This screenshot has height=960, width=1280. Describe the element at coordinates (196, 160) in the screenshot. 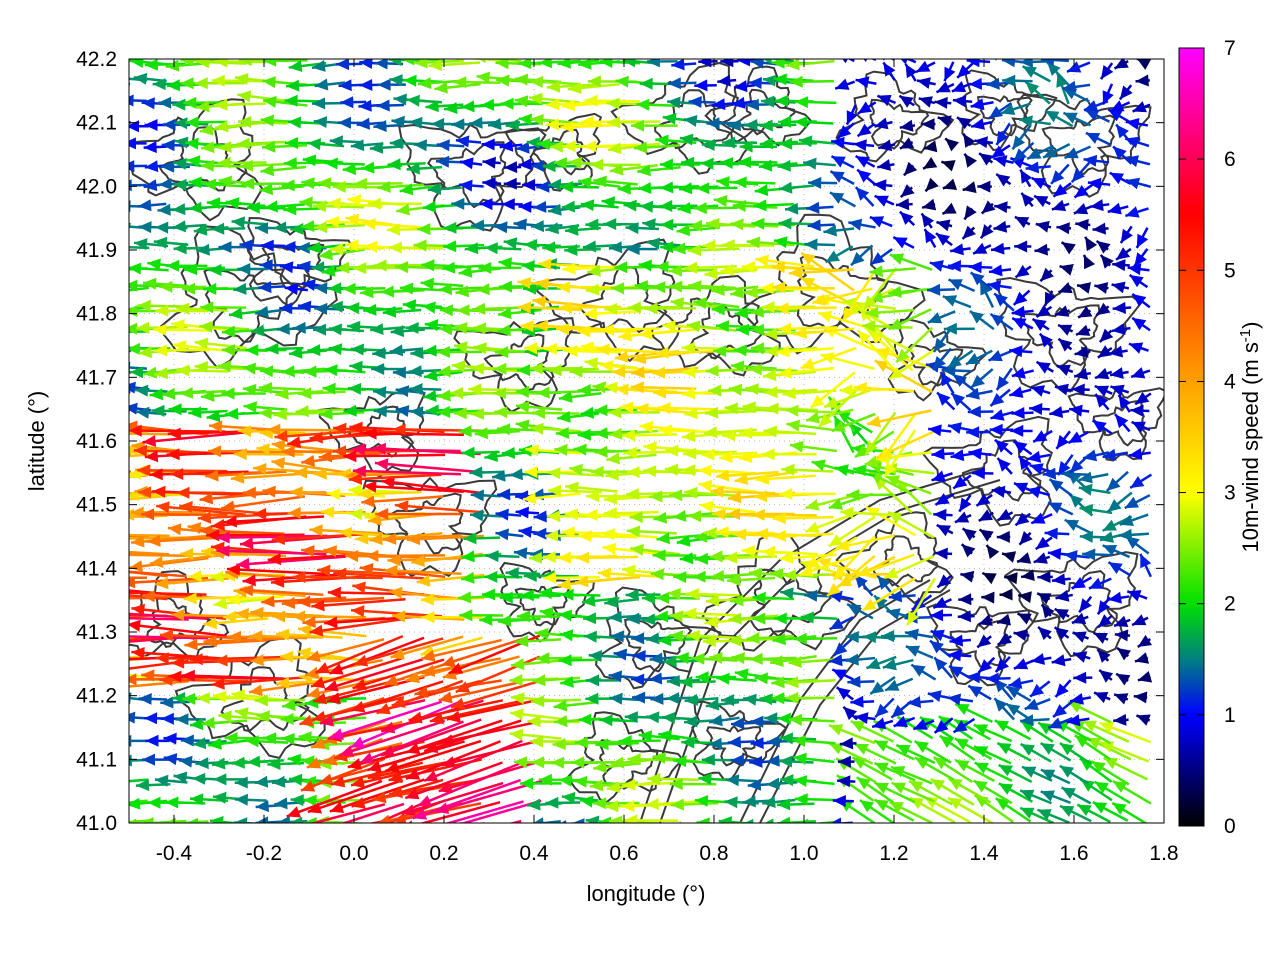

I see `terrain-contour` at that location.